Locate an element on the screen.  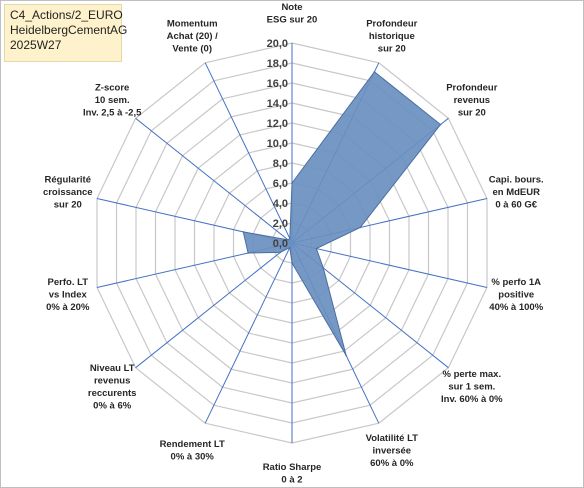
axis-label: Volatilité LT inversée 60% à 0% is located at coordinates (392, 451).